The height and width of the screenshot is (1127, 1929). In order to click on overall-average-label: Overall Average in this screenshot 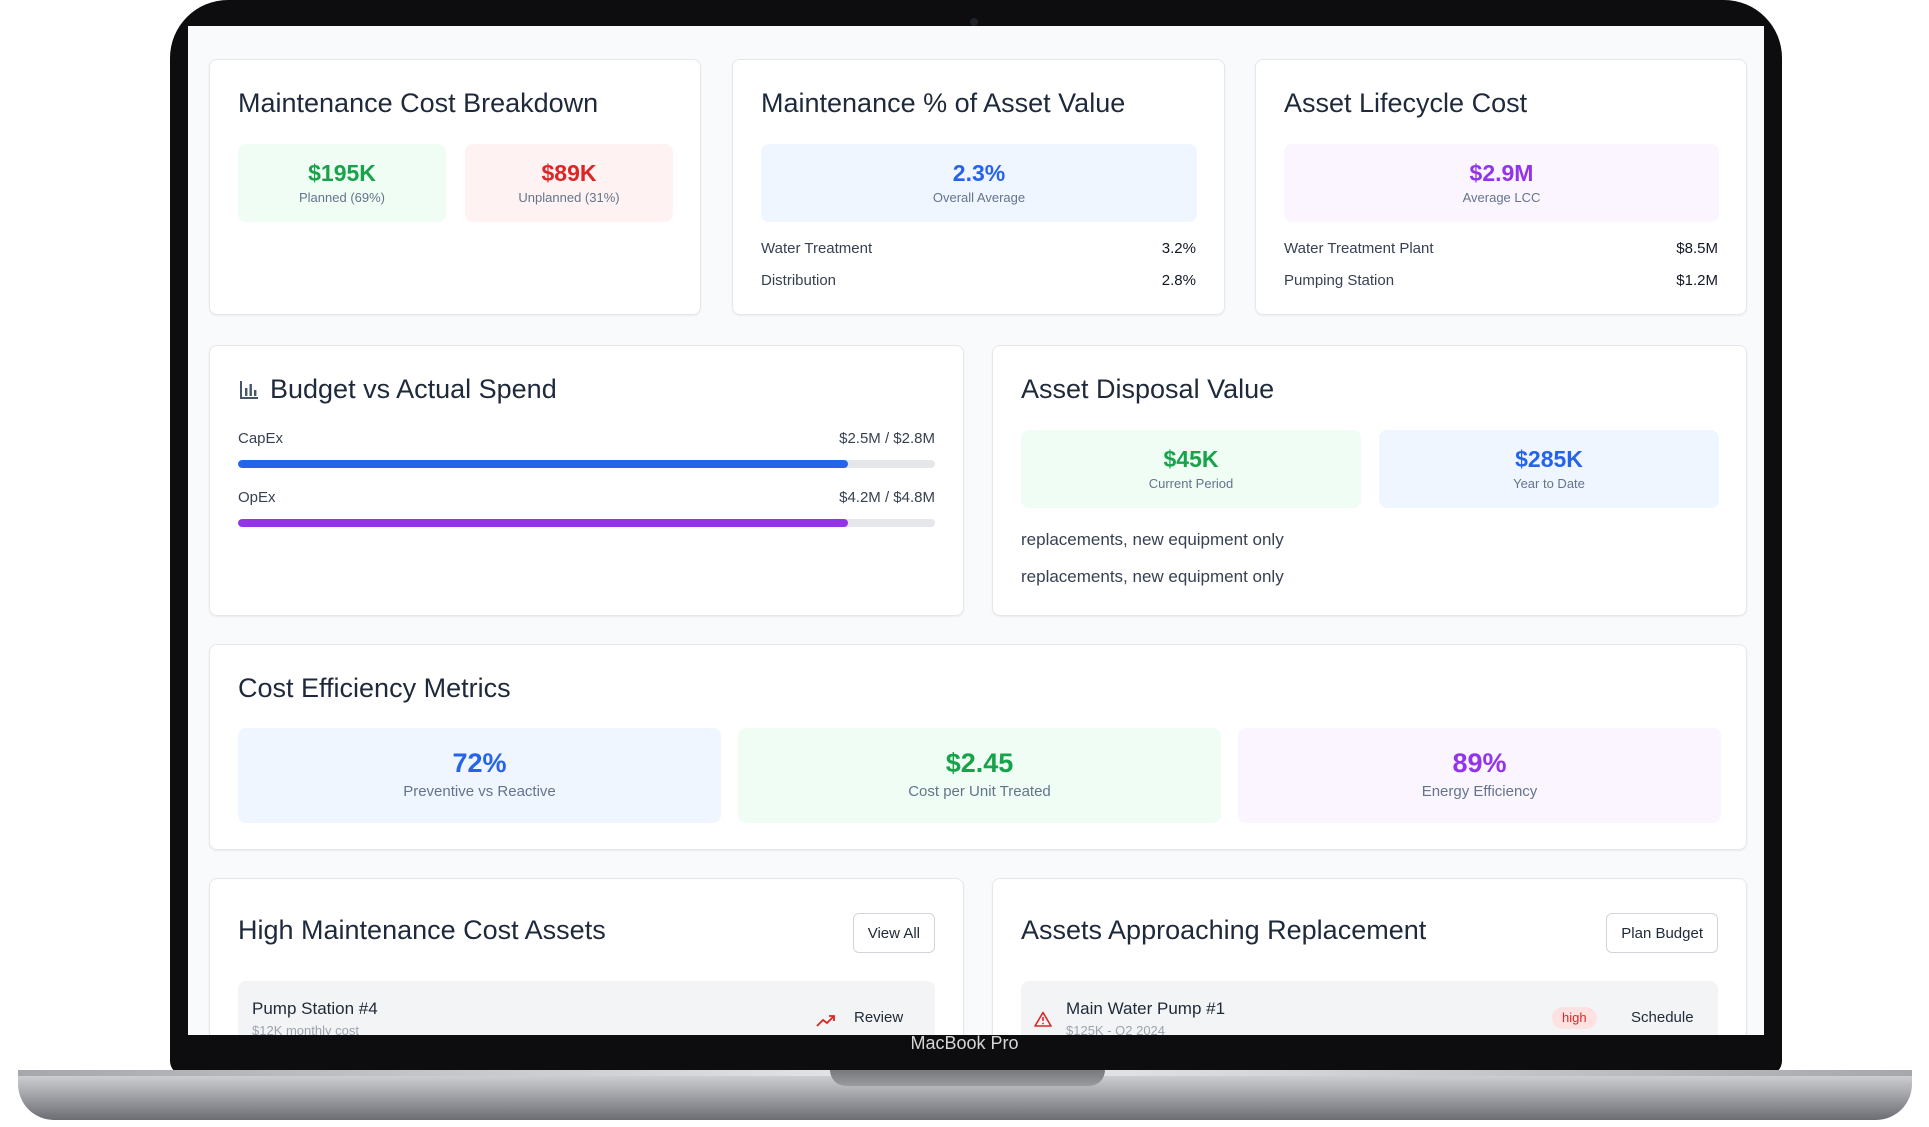, I will do `click(979, 197)`.